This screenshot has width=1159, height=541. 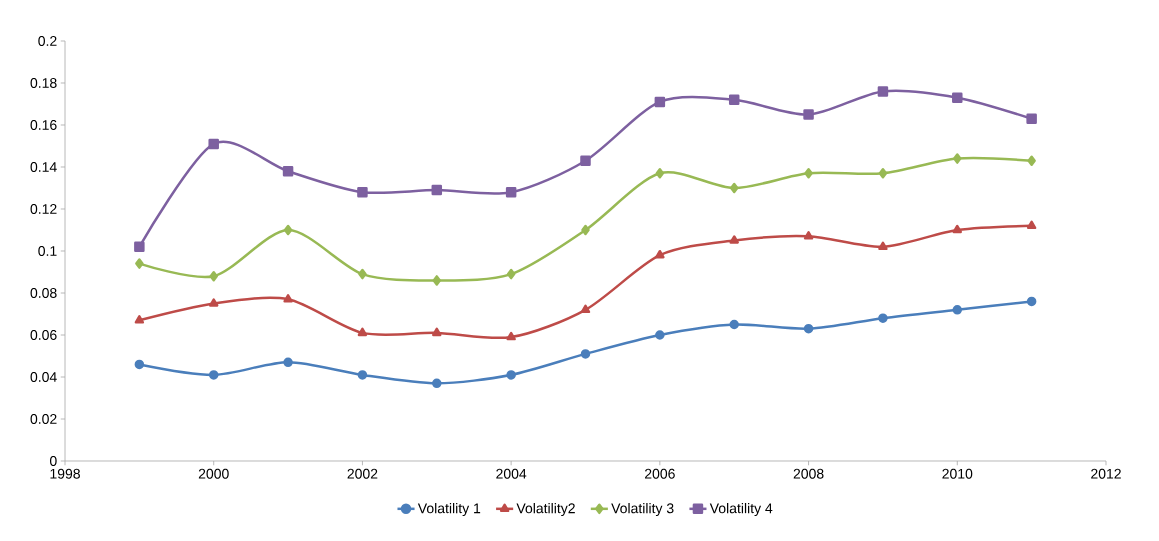 What do you see at coordinates (213, 473) in the screenshot?
I see `x-tick-label: 2000` at bounding box center [213, 473].